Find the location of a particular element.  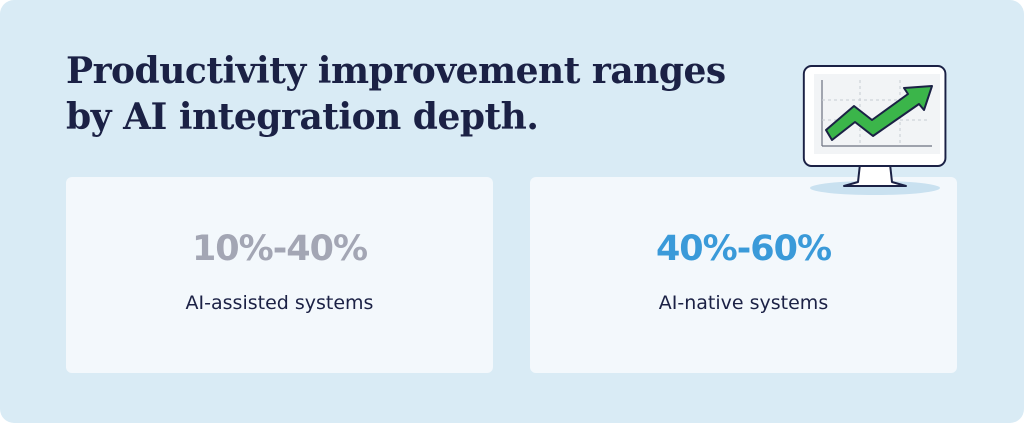

trend-arrow is located at coordinates (879, 113).